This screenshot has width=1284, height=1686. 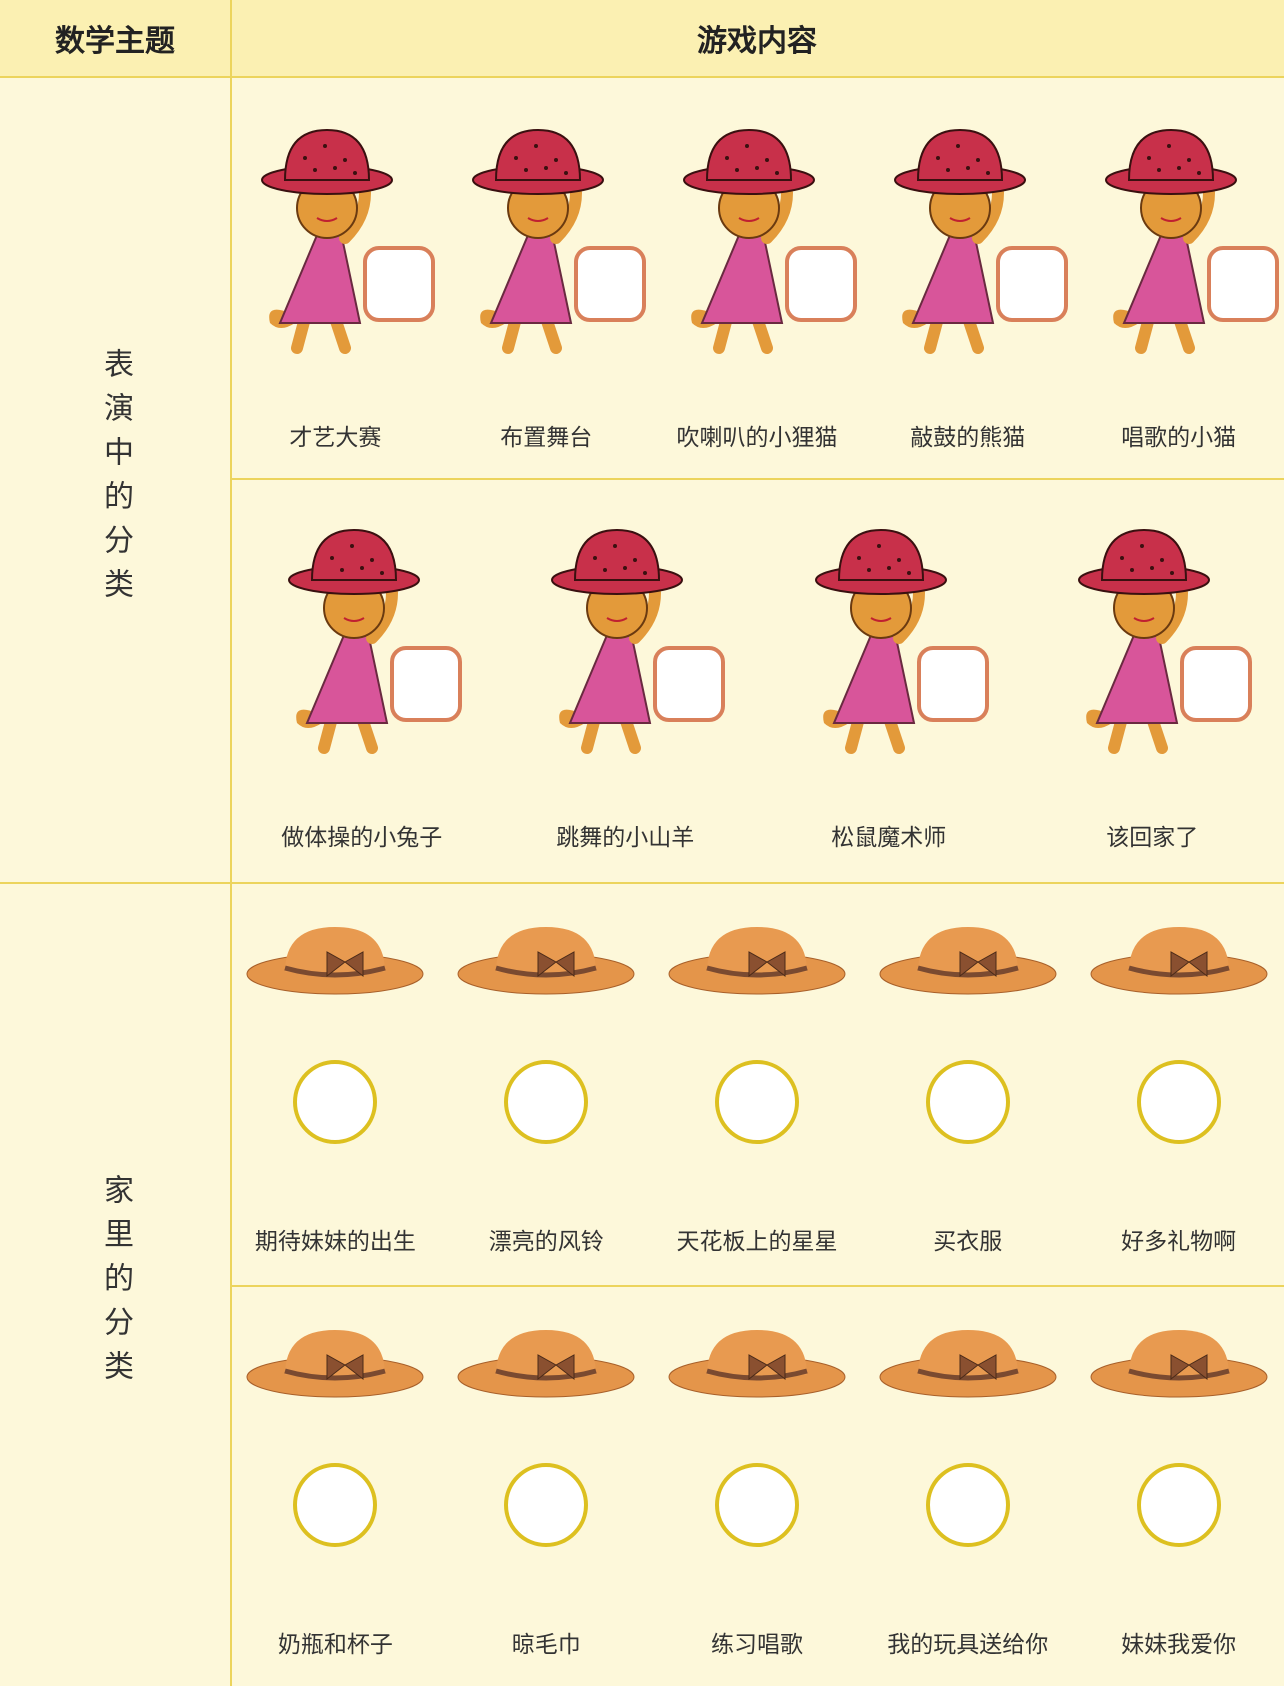 What do you see at coordinates (889, 838) in the screenshot?
I see `item-label: 松鼠魔术师` at bounding box center [889, 838].